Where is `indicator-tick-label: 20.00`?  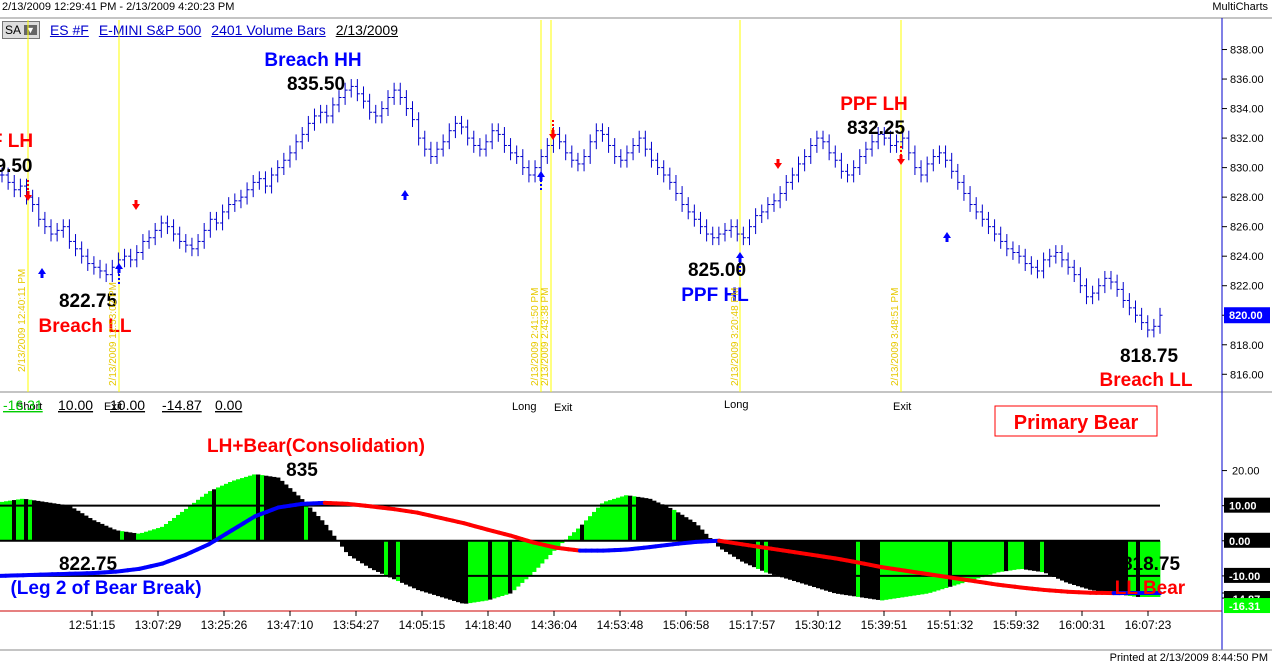
indicator-tick-label: 20.00 is located at coordinates (1246, 472).